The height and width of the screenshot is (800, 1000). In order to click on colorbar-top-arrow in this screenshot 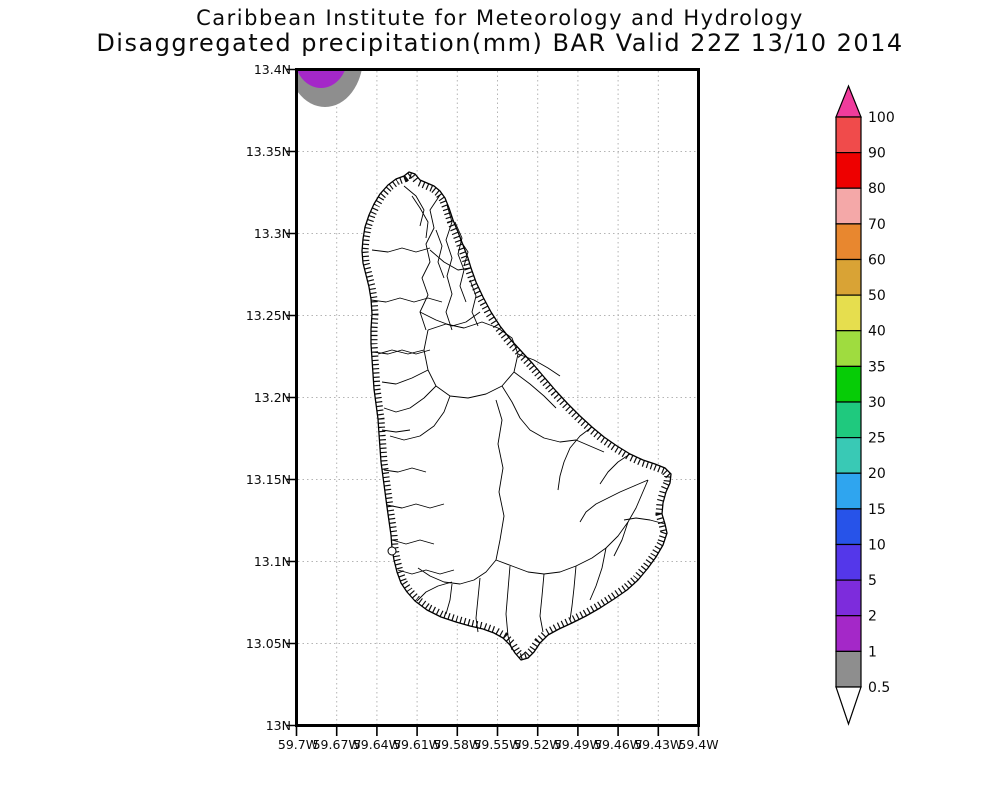, I will do `click(848, 101)`.